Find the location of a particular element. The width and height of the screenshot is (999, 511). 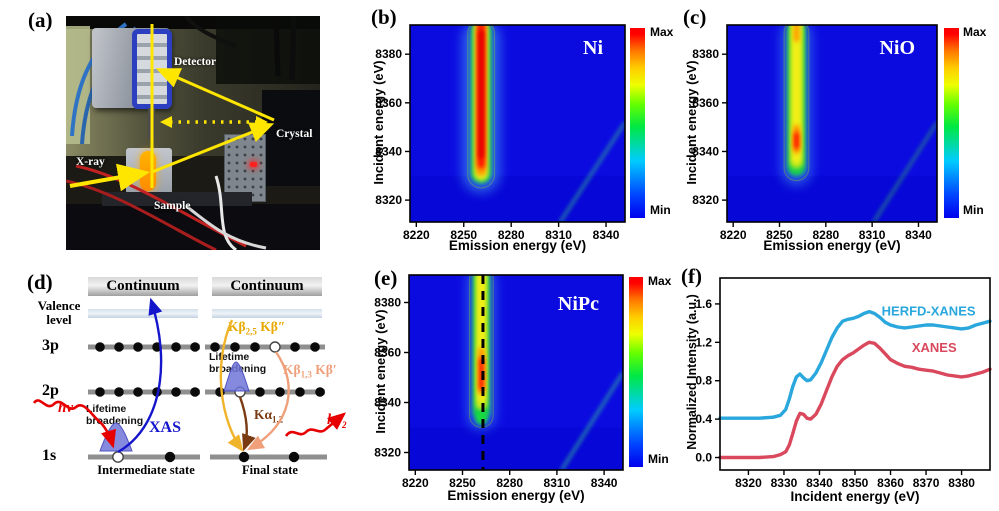

b-colorbar-max: Max is located at coordinates (662, 32).